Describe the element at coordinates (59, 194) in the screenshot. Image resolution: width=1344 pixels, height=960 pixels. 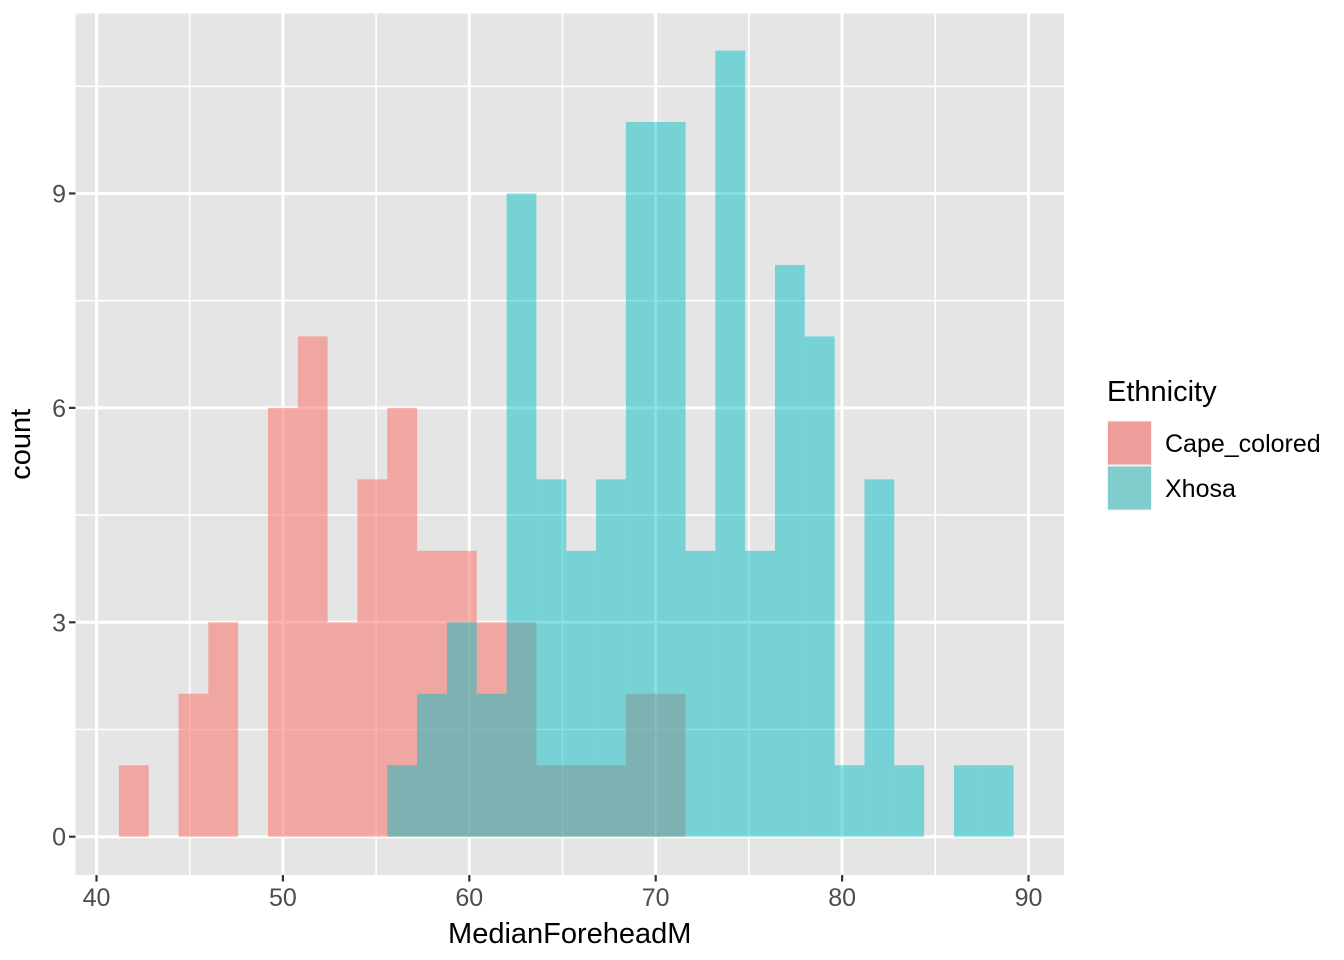
I see `y-tick-label: 9` at that location.